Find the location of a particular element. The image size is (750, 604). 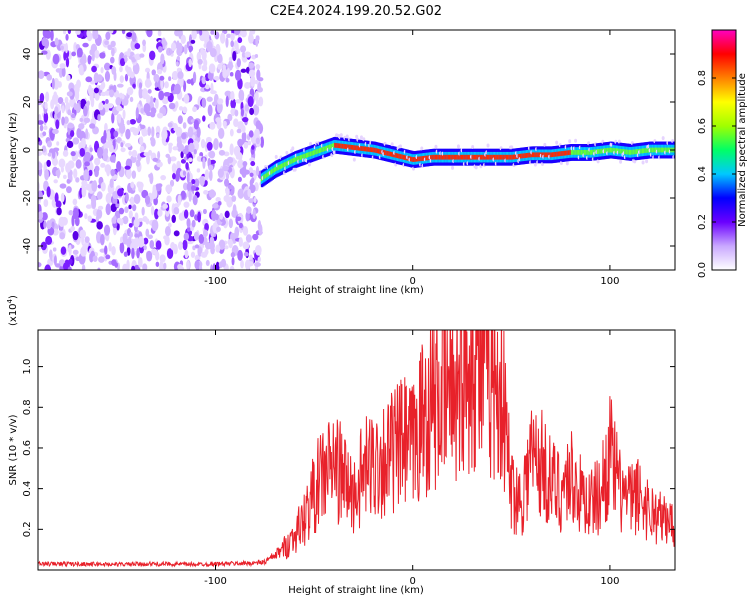

snr-y-label: SNR (10 * v/v) is located at coordinates (13, 449).